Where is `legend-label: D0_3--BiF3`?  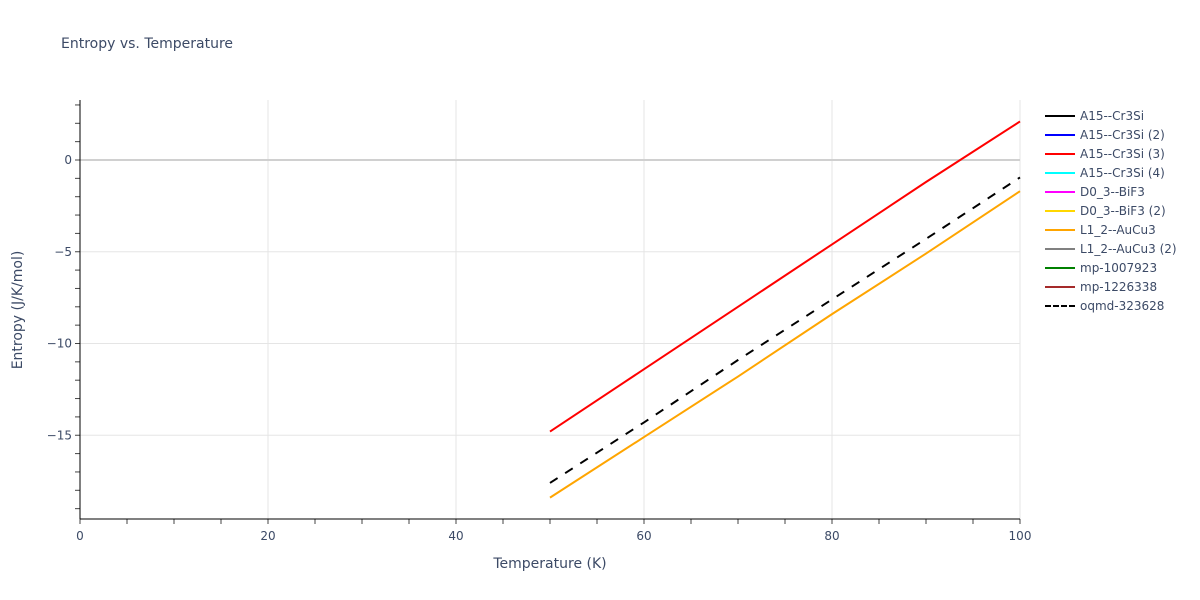
legend-label: D0_3--BiF3 is located at coordinates (1112, 191).